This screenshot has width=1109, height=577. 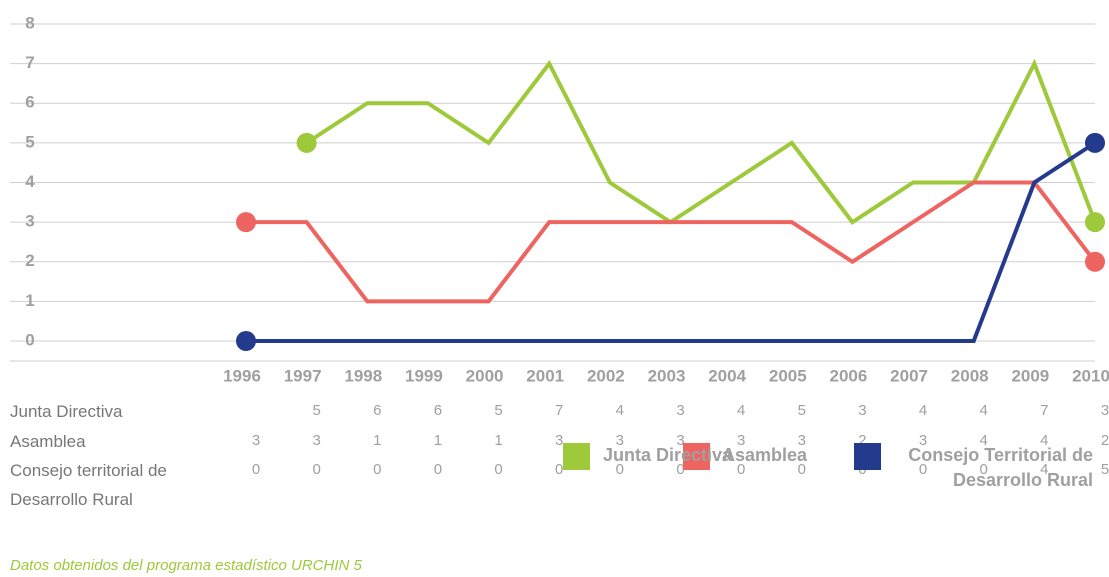 What do you see at coordinates (485, 375) in the screenshot?
I see `x-tick-label: 2000` at bounding box center [485, 375].